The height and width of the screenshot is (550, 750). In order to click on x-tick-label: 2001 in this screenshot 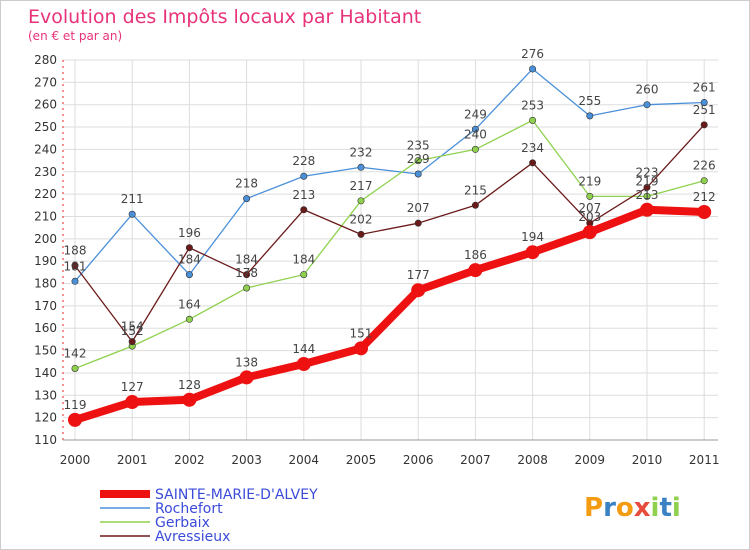, I will do `click(132, 460)`.